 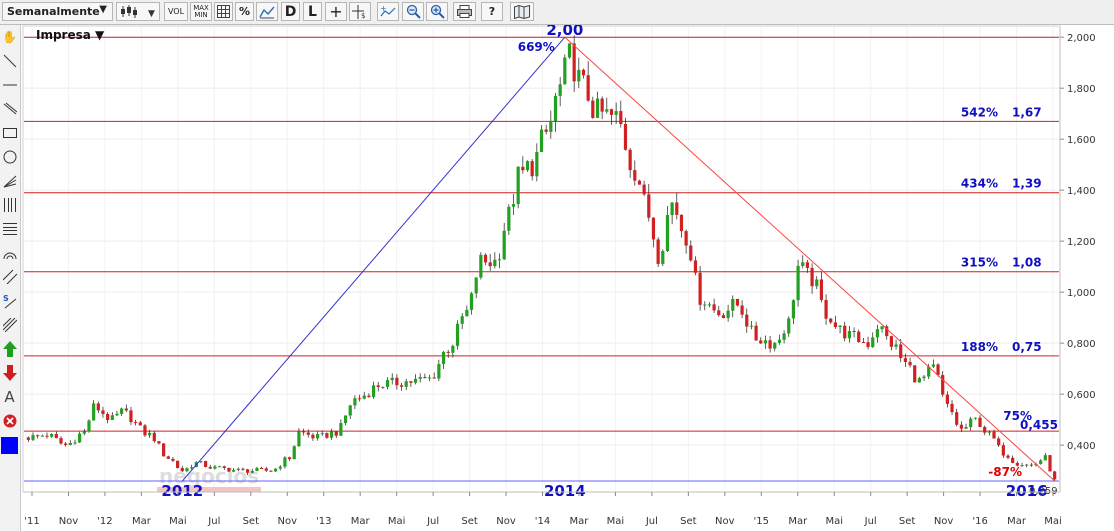 What do you see at coordinates (1081, 89) in the screenshot?
I see `y-tick-label: 1,800` at bounding box center [1081, 89].